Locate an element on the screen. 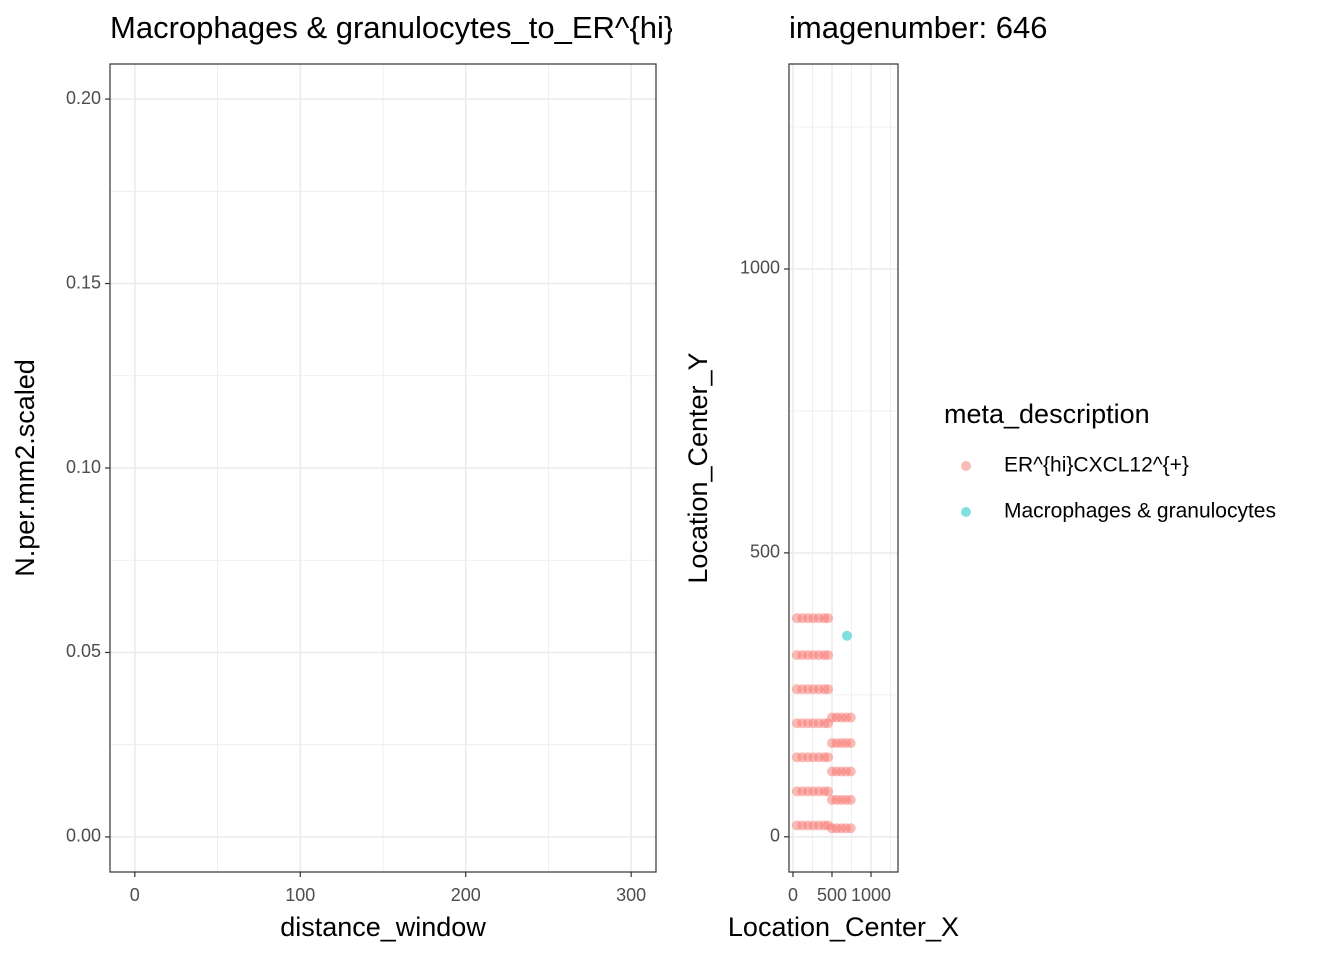 The width and height of the screenshot is (1344, 960). legend-label: ER^{hi}CXCL12^{+} is located at coordinates (1096, 465).